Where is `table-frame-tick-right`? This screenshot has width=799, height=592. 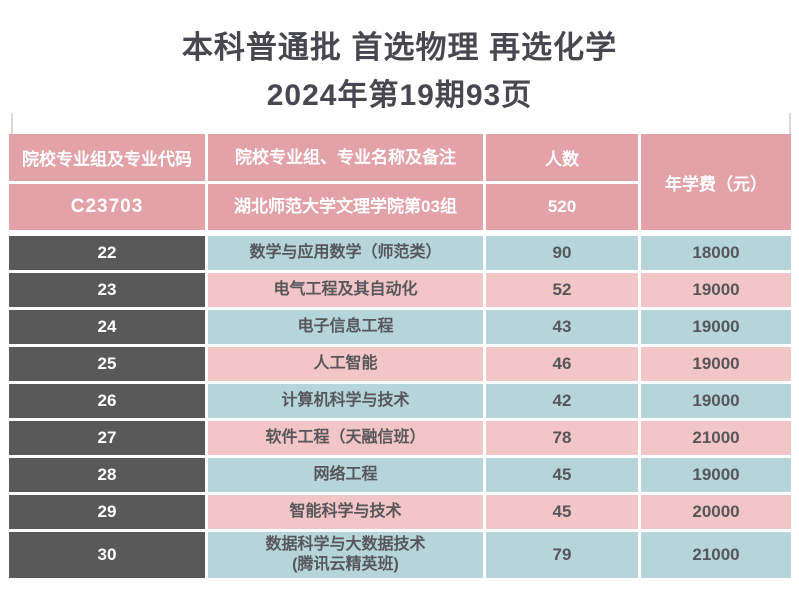 table-frame-tick-right is located at coordinates (790, 123).